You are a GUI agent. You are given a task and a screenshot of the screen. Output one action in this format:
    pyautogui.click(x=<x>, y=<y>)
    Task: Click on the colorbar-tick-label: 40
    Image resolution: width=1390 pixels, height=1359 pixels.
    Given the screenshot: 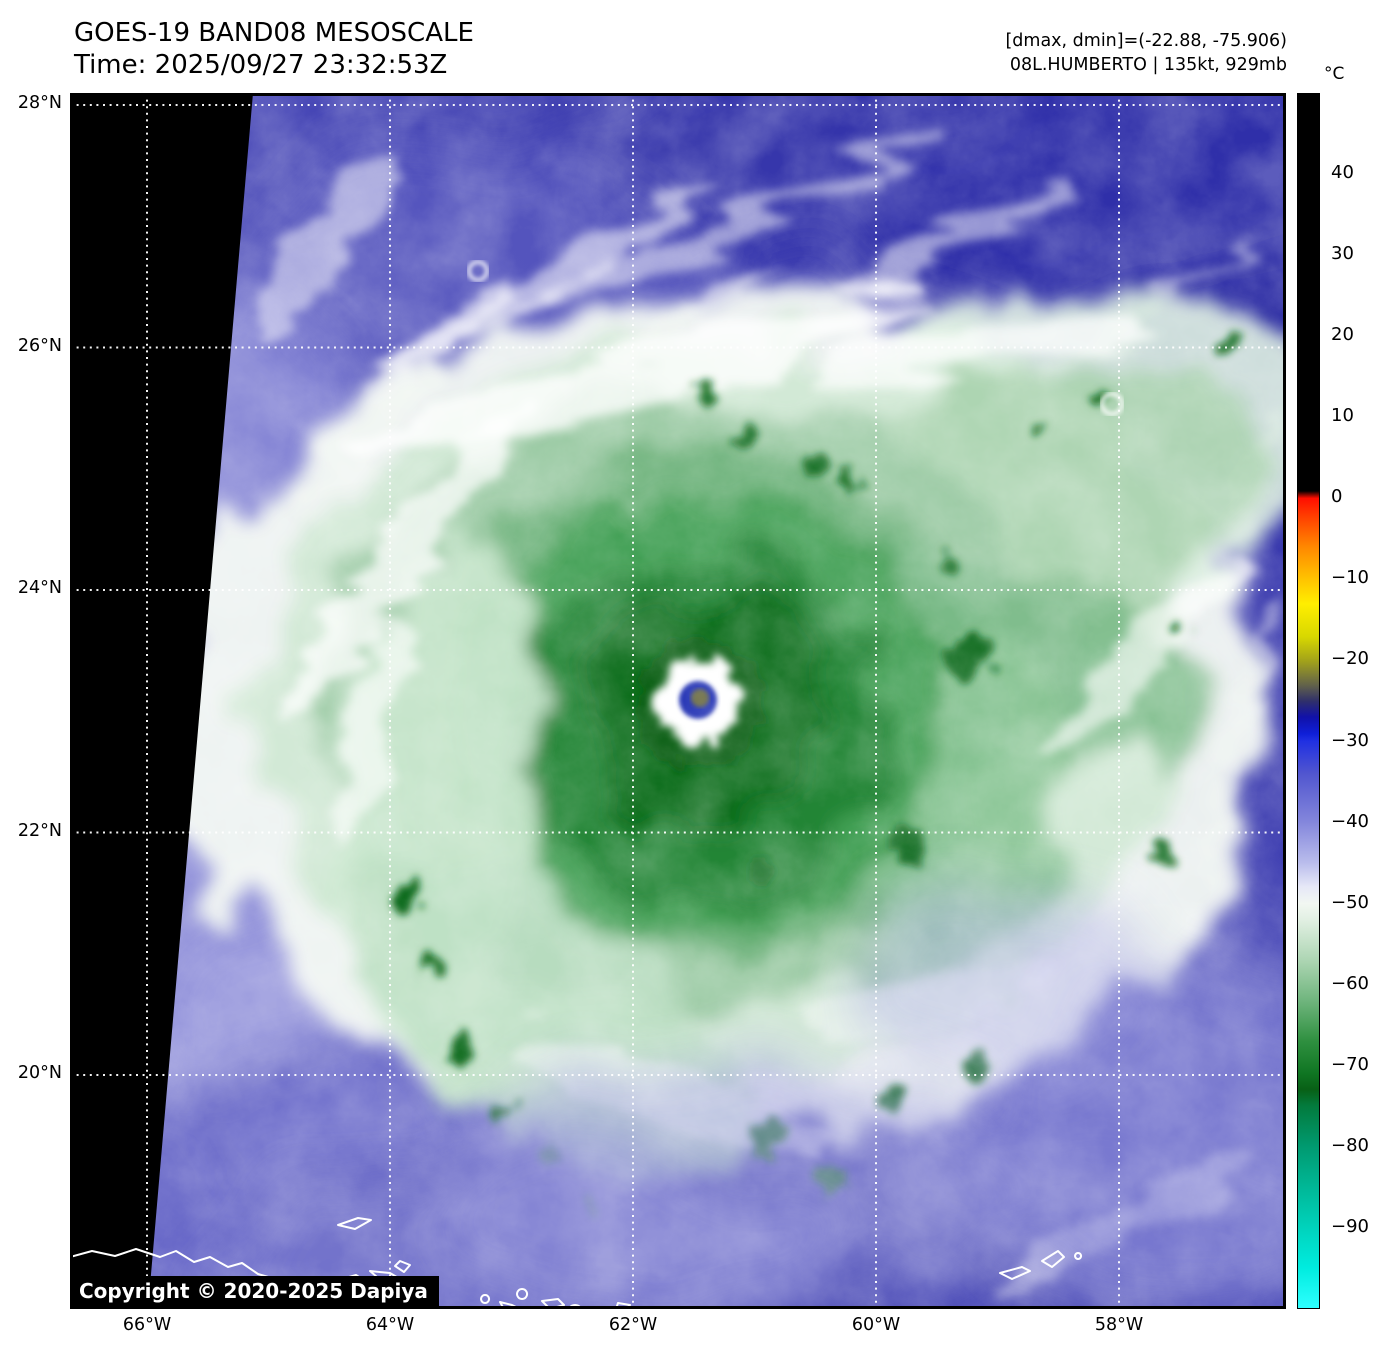 What is the action you would take?
    pyautogui.click(x=1342, y=173)
    